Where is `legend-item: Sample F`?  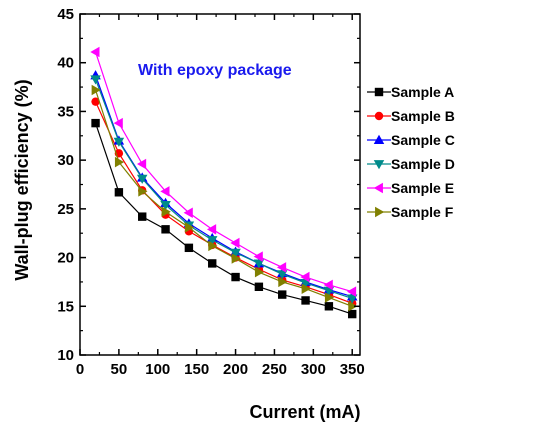 legend-item: Sample F is located at coordinates (410, 212).